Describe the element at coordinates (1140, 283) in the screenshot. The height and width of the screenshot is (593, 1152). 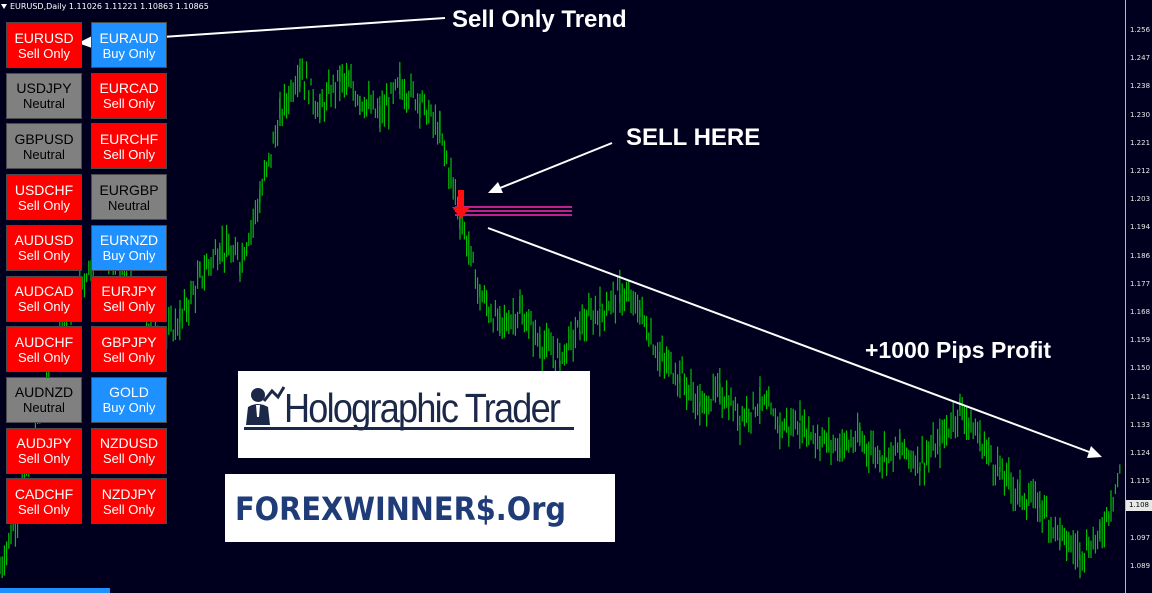
I see `price-label: 1.177` at that location.